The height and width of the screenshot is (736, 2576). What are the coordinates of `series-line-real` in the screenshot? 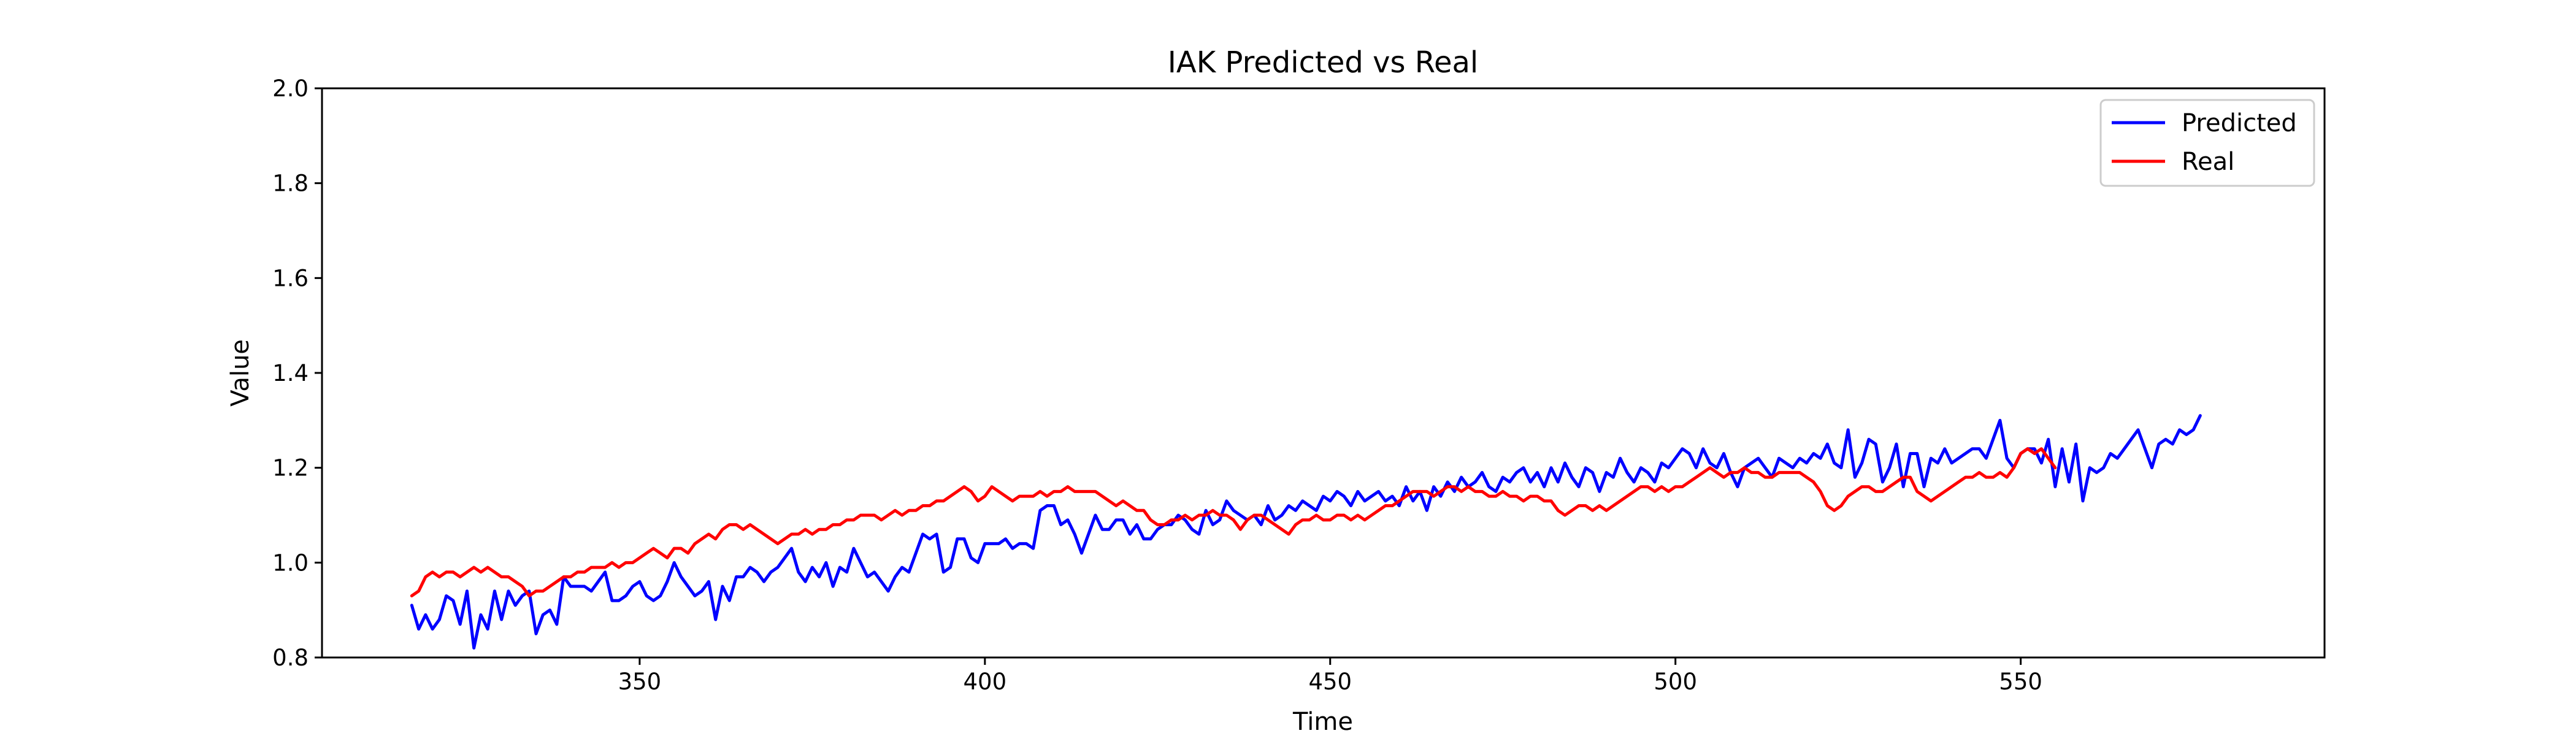 It's located at (1233, 522).